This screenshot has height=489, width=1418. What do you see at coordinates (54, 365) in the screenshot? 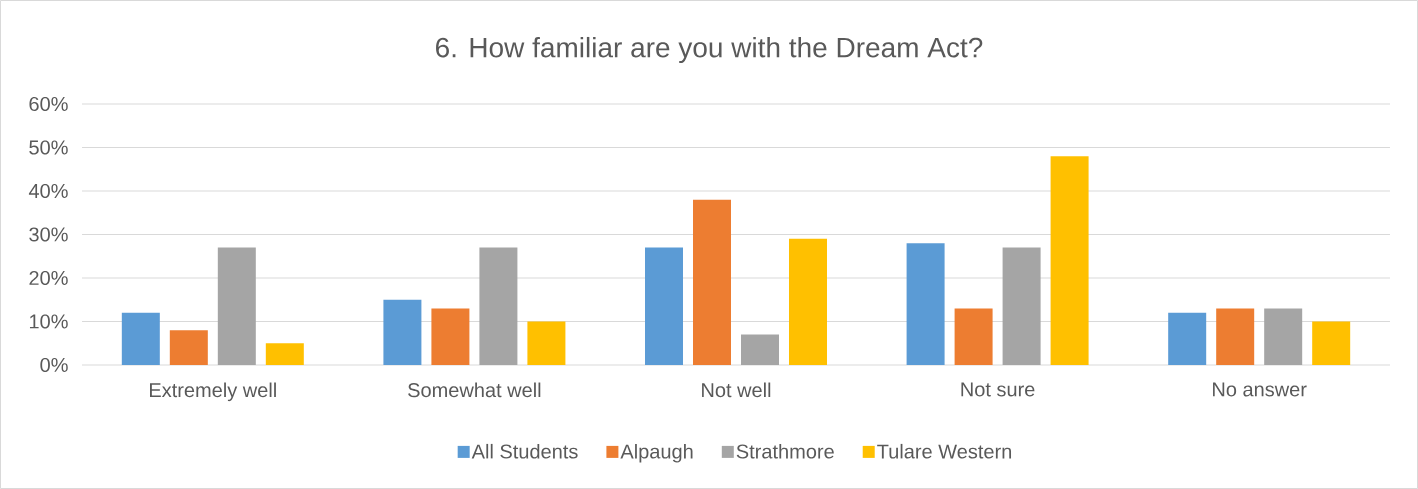
I see `y-tick-label: 0%` at bounding box center [54, 365].